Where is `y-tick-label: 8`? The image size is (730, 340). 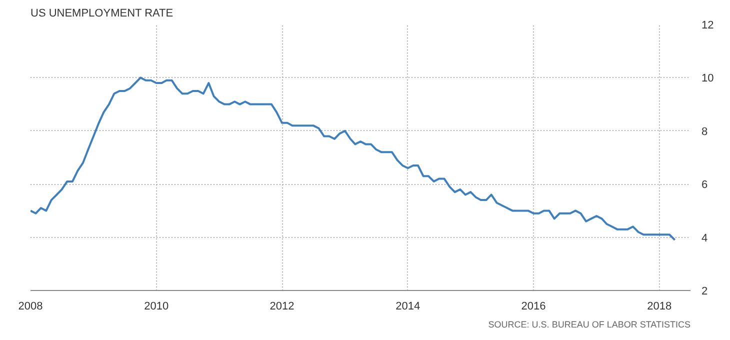 y-tick-label: 8 is located at coordinates (705, 132).